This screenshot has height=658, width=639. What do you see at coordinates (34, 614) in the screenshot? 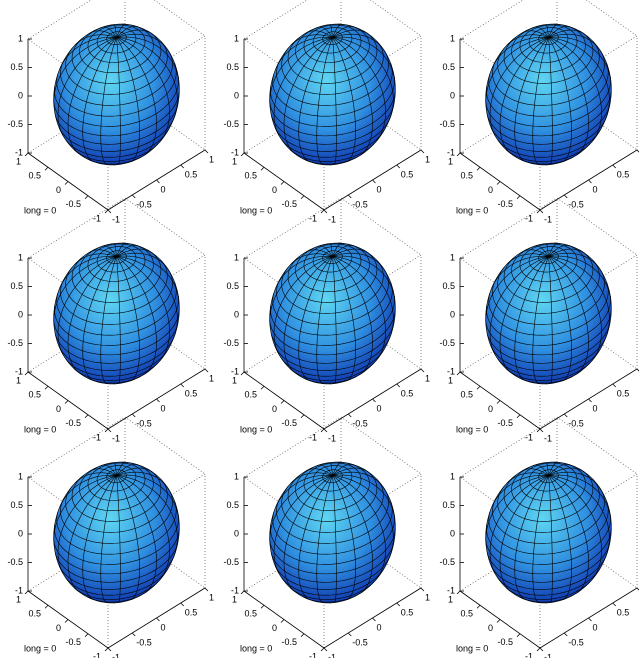
I see `x-tick-label: 0.5` at bounding box center [34, 614].